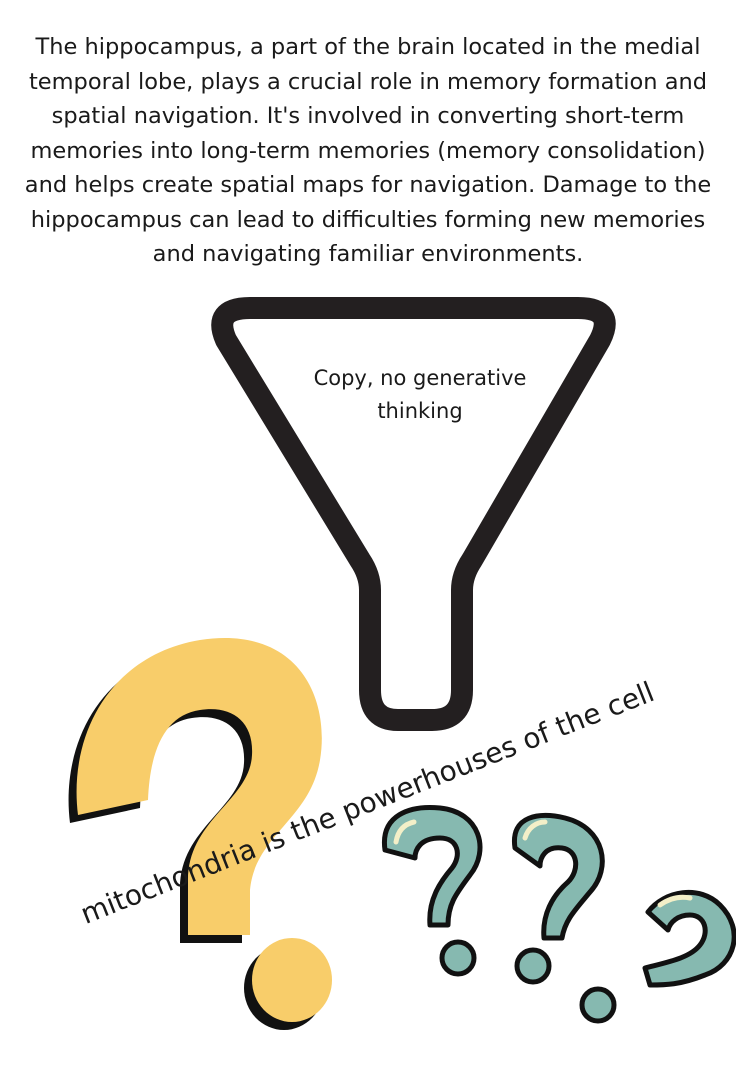 The height and width of the screenshot is (1080, 736). Describe the element at coordinates (200, 834) in the screenshot. I see `large-question-mark-icon` at that location.